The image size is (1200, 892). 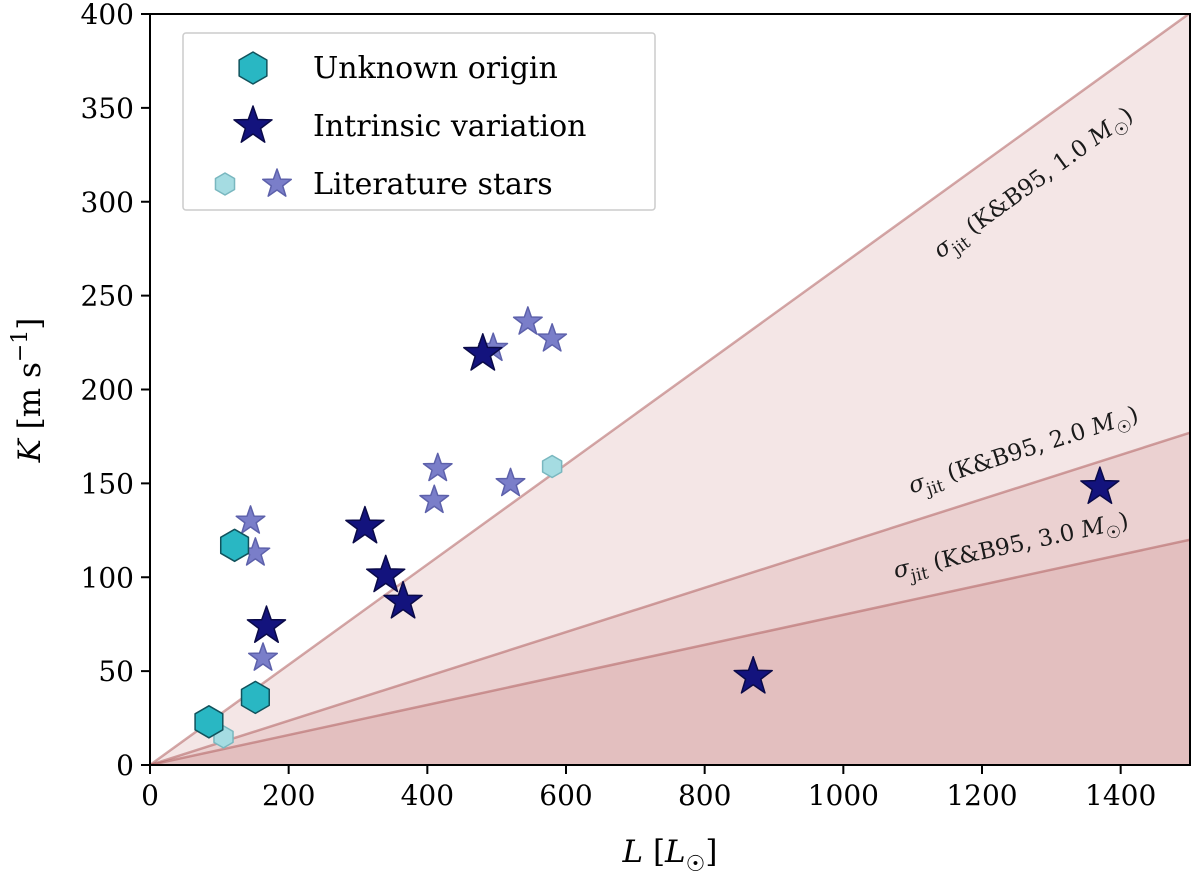 I want to click on legend-box, so click(x=419, y=121).